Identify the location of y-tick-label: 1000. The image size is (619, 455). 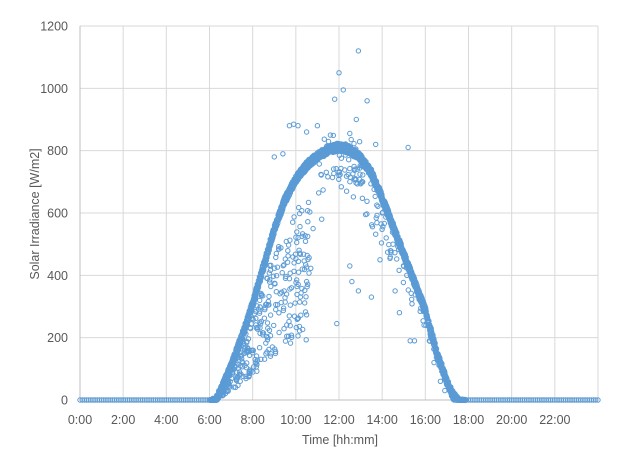
(54, 89).